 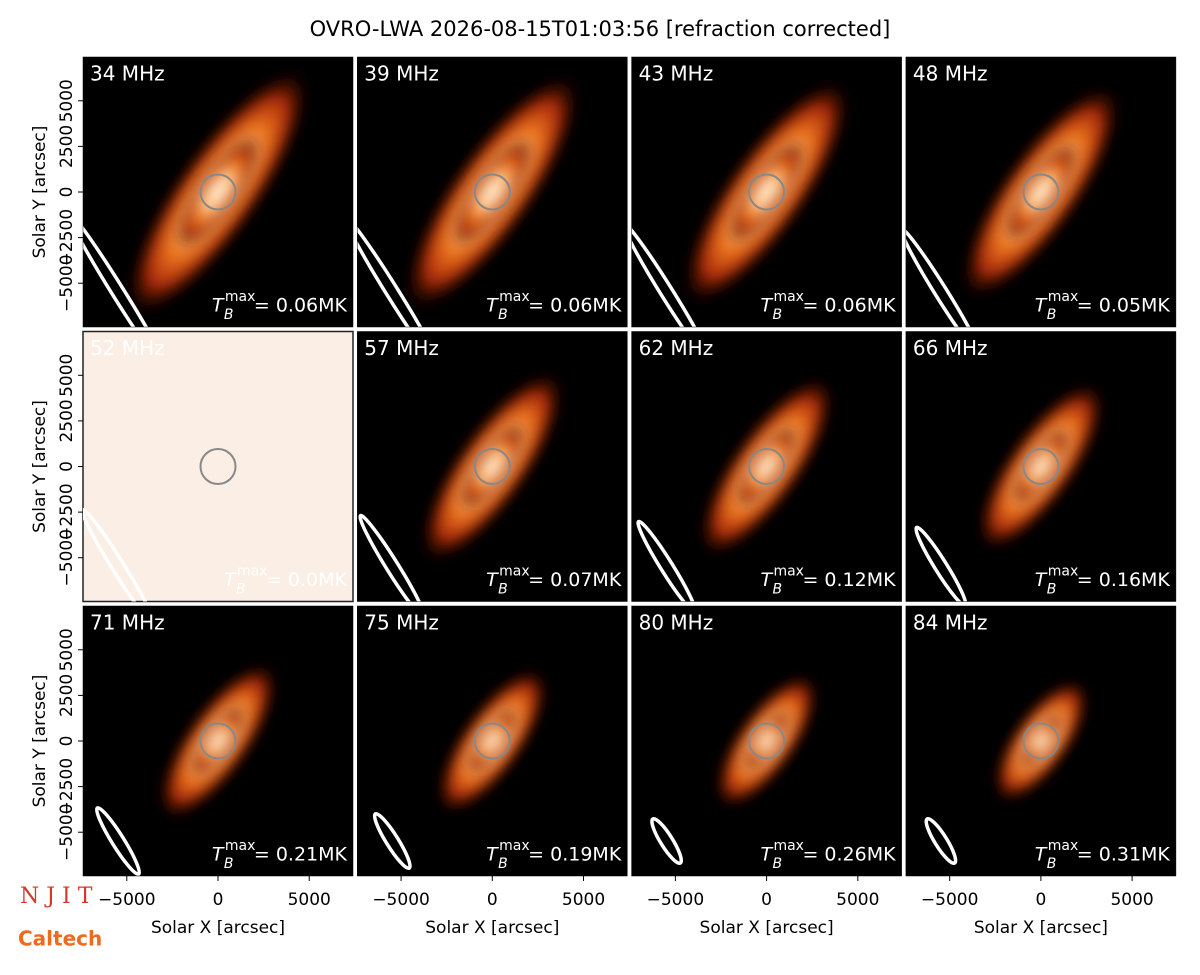 What do you see at coordinates (60, 939) in the screenshot?
I see `logo-caltech: Caltech` at bounding box center [60, 939].